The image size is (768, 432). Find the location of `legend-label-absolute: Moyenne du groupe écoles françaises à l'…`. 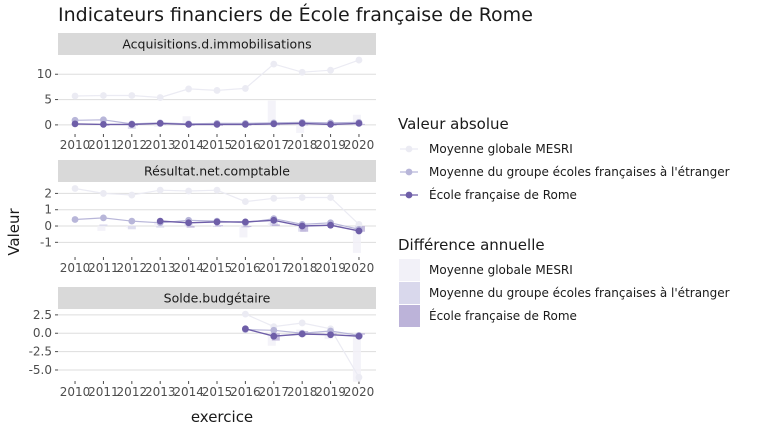

legend-label-absolute: Moyenne du groupe écoles françaises à l'… is located at coordinates (579, 172).